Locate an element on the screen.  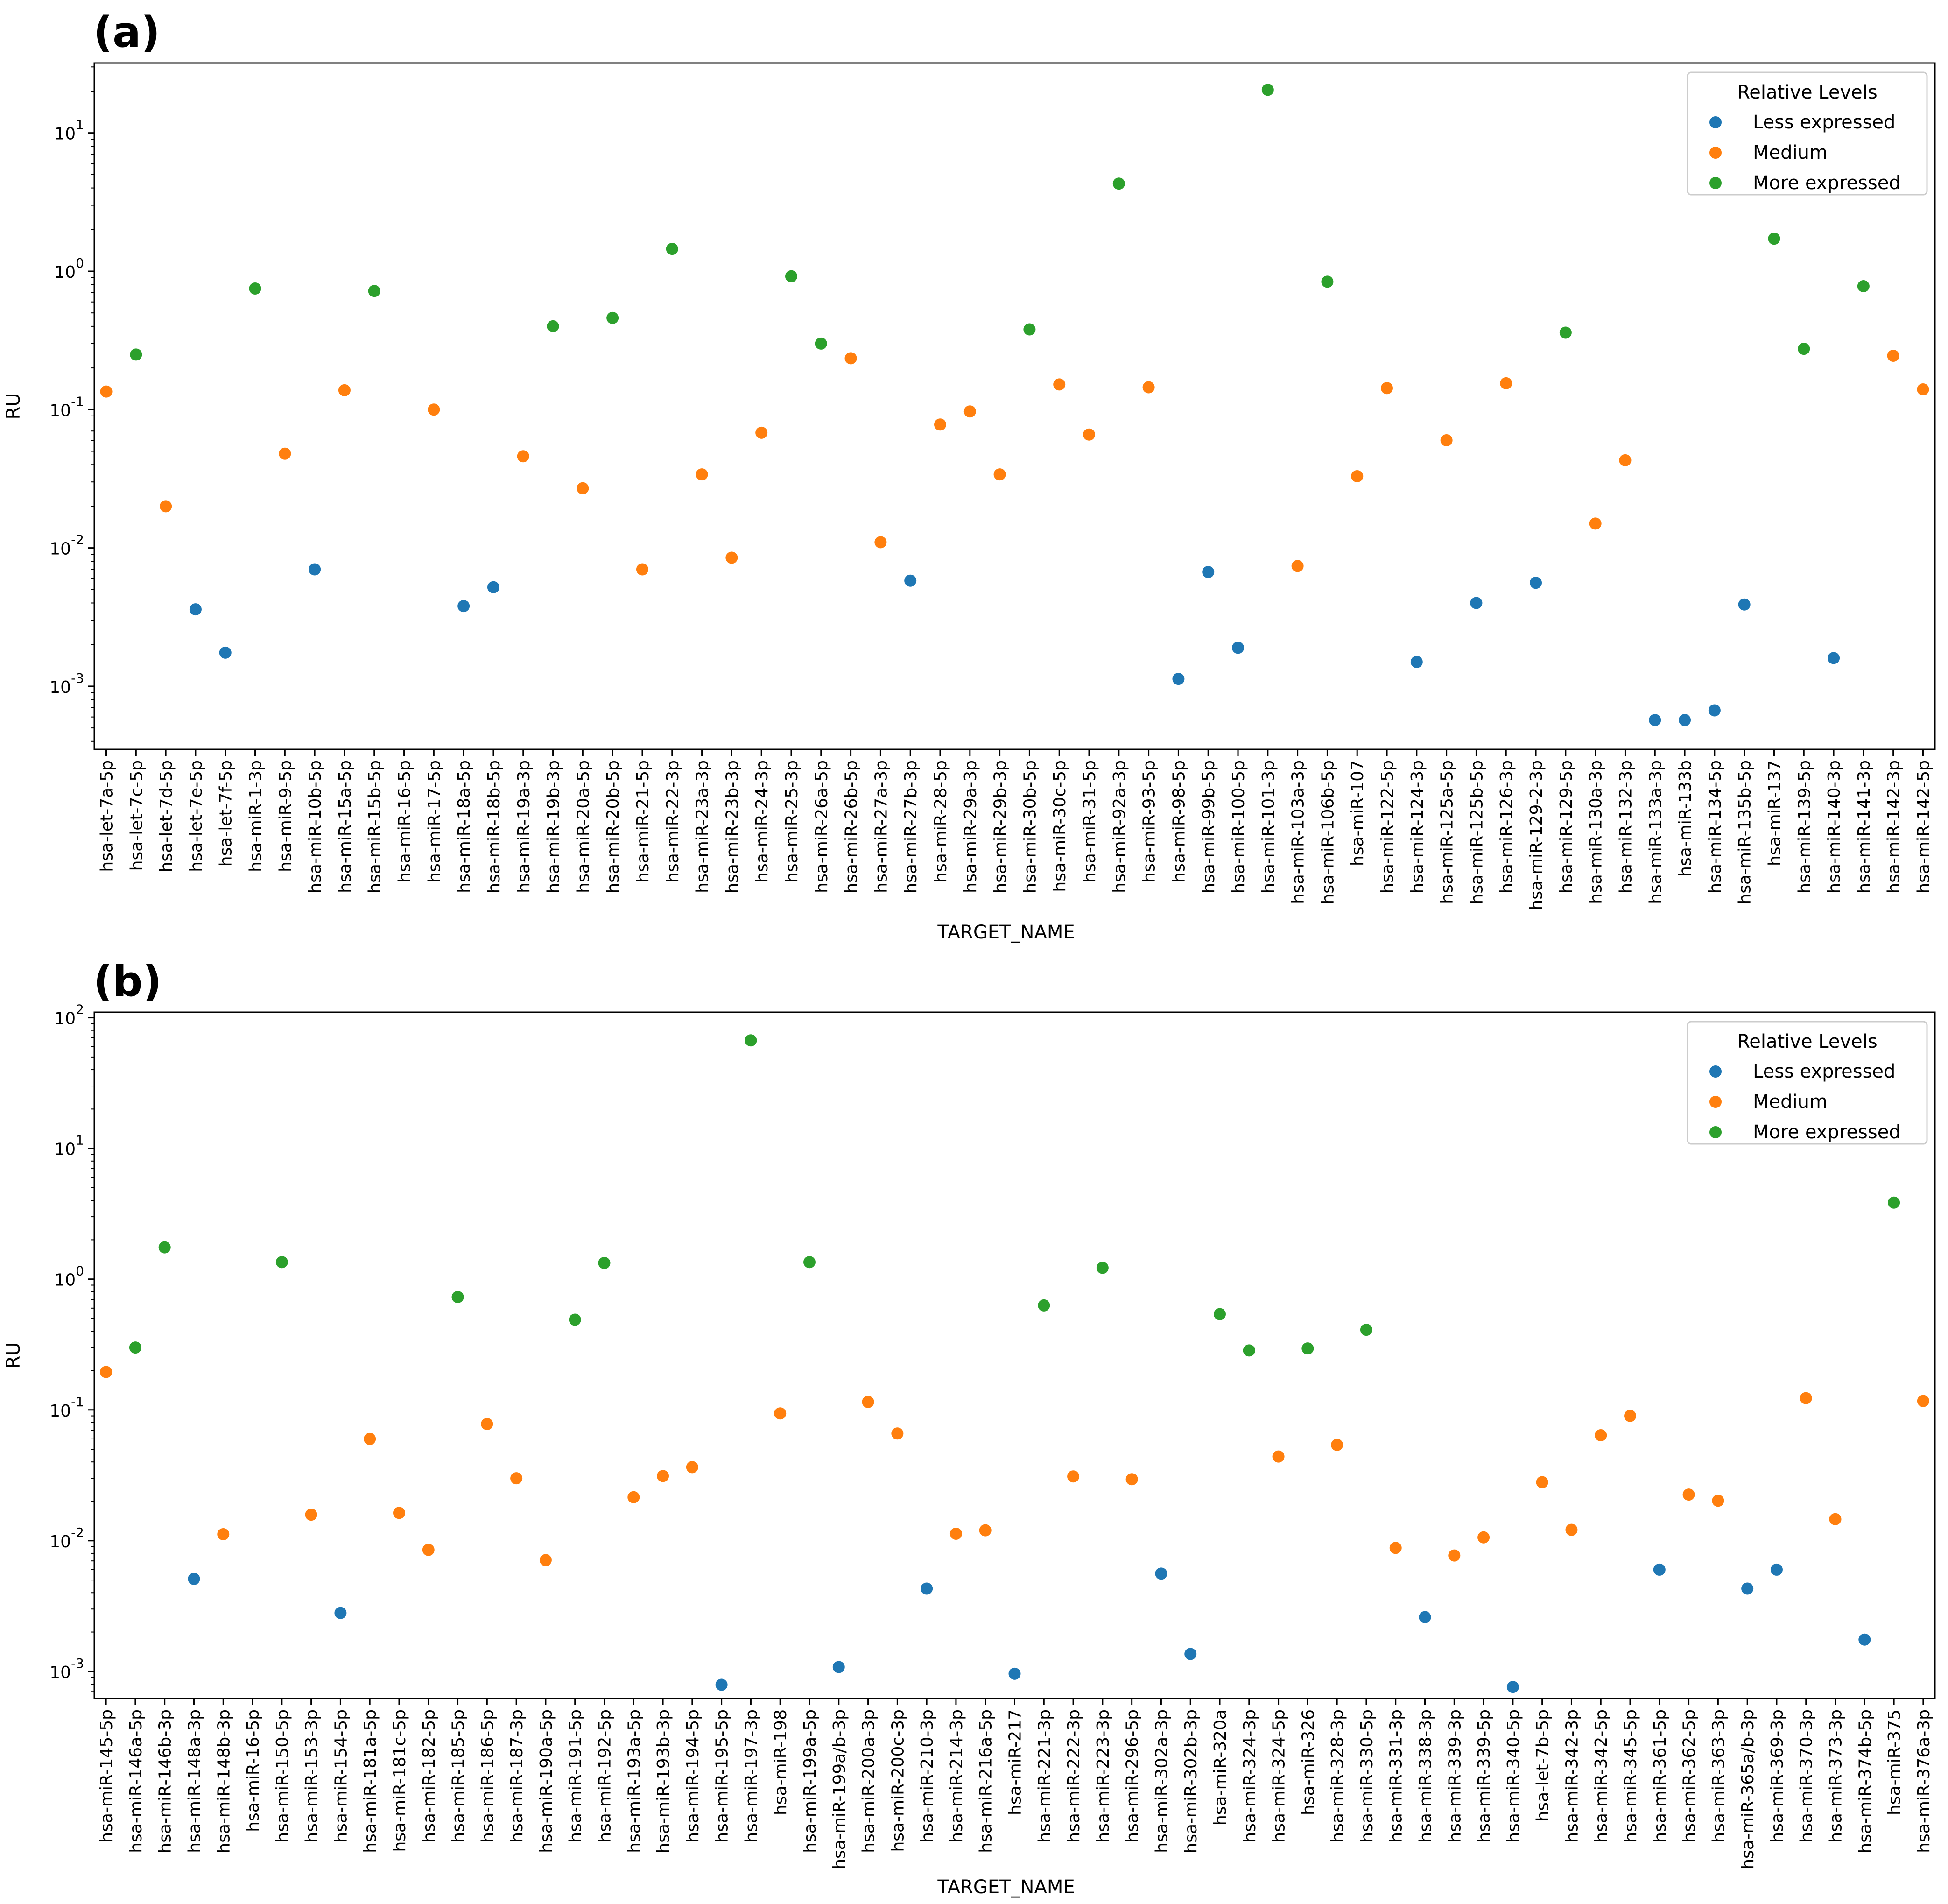
x-tick-label-hsa-let-7f-5p: hsa-let-7f-5p is located at coordinates (226, 813).